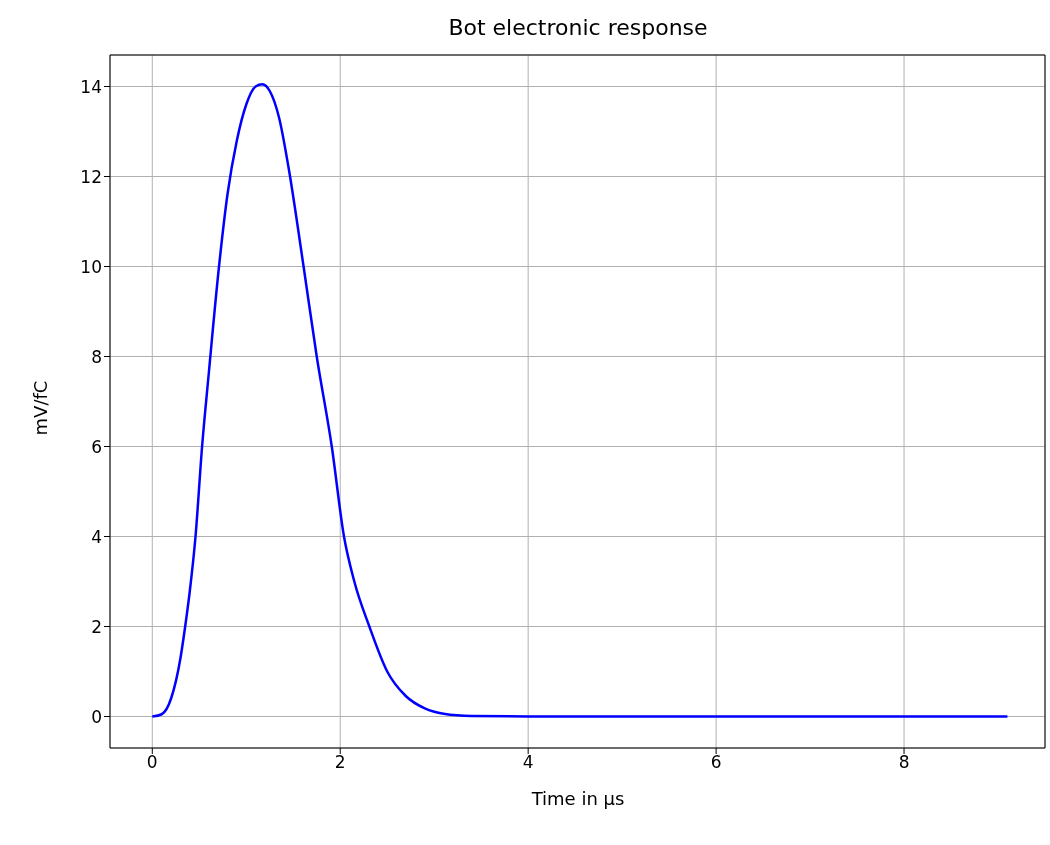 The height and width of the screenshot is (845, 1050). I want to click on x-tick-label: 6, so click(716, 762).